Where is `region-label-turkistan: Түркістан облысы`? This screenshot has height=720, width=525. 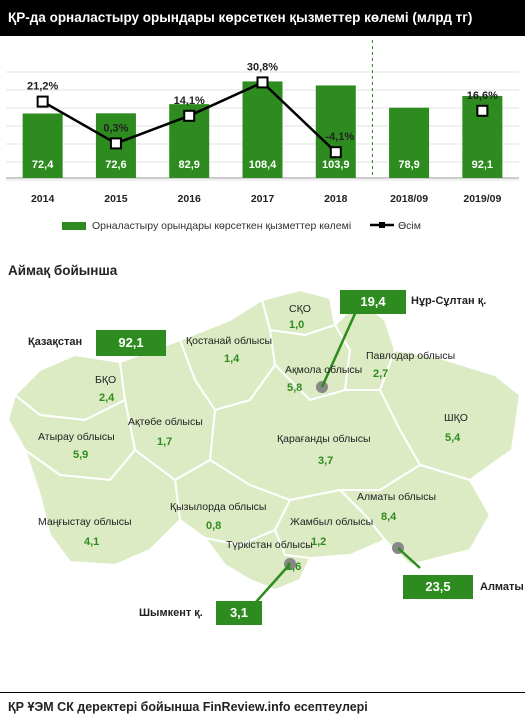
region-label-turkistan: Түркістан облысы is located at coordinates (269, 545).